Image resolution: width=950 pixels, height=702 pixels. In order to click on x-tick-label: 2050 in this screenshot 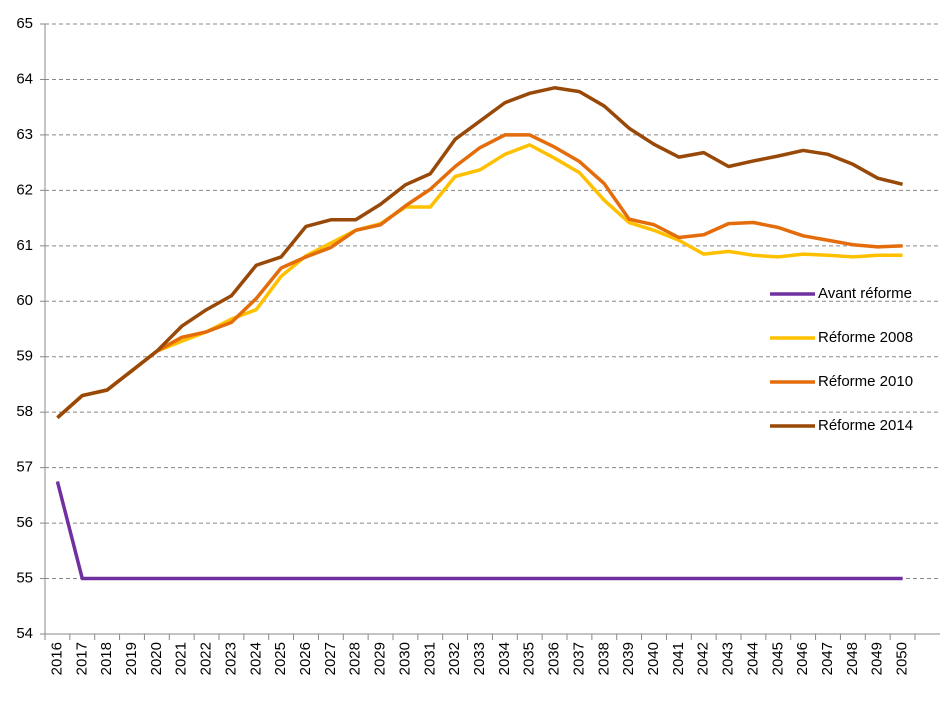, I will do `click(902, 658)`.